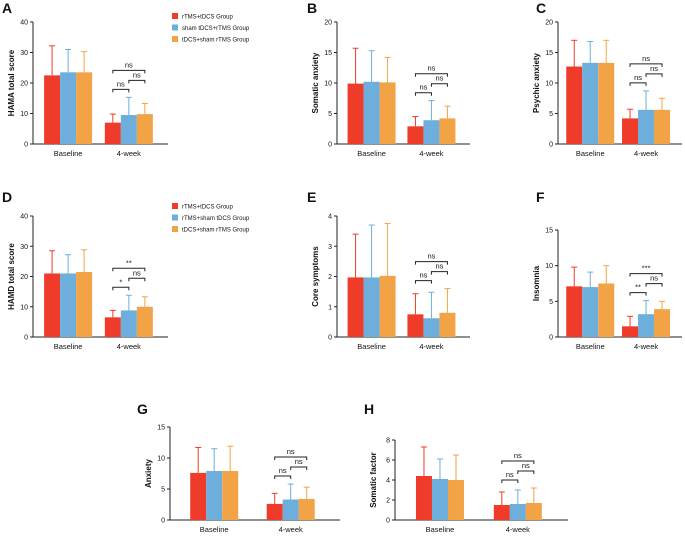  What do you see at coordinates (312, 8) in the screenshot?
I see `panel-letter: B` at bounding box center [312, 8].